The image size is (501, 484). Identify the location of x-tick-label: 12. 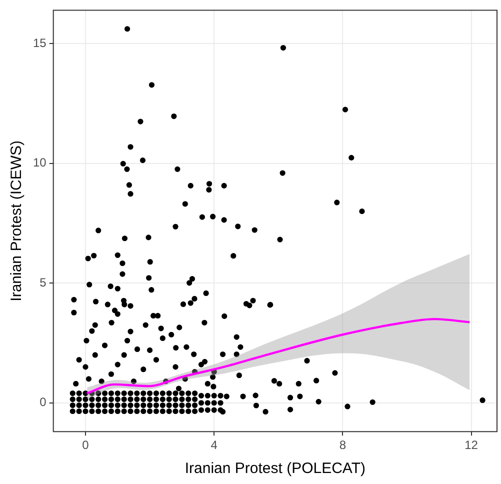
(471, 445).